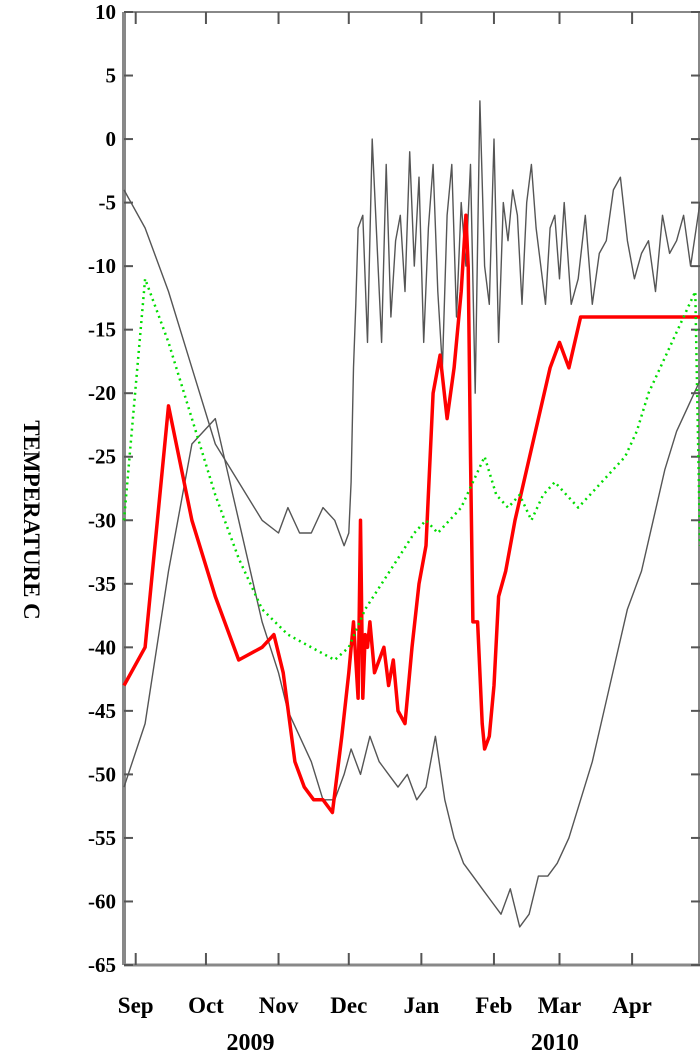 This screenshot has height=1057, width=700. I want to click on y-tick-label: 5, so click(111, 76).